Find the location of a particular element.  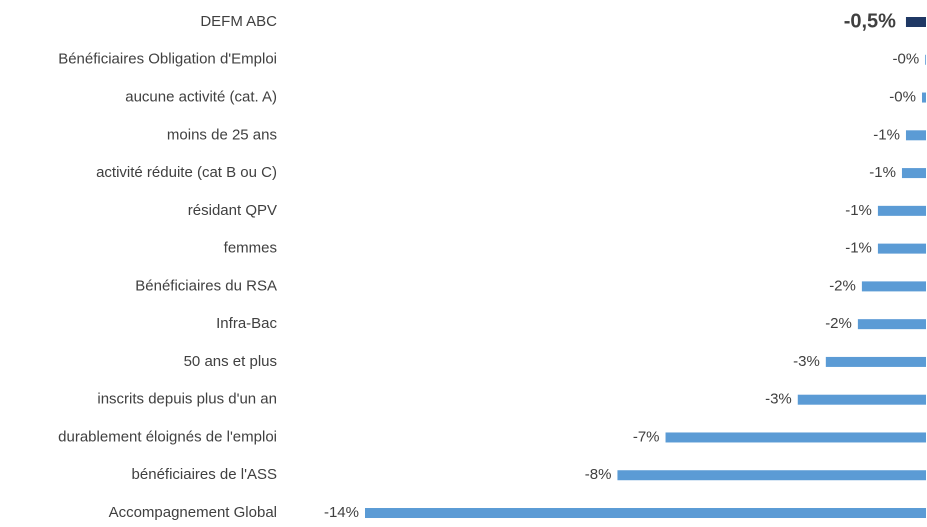

category-label: activité réduite (cat B ou C) is located at coordinates (186, 172).